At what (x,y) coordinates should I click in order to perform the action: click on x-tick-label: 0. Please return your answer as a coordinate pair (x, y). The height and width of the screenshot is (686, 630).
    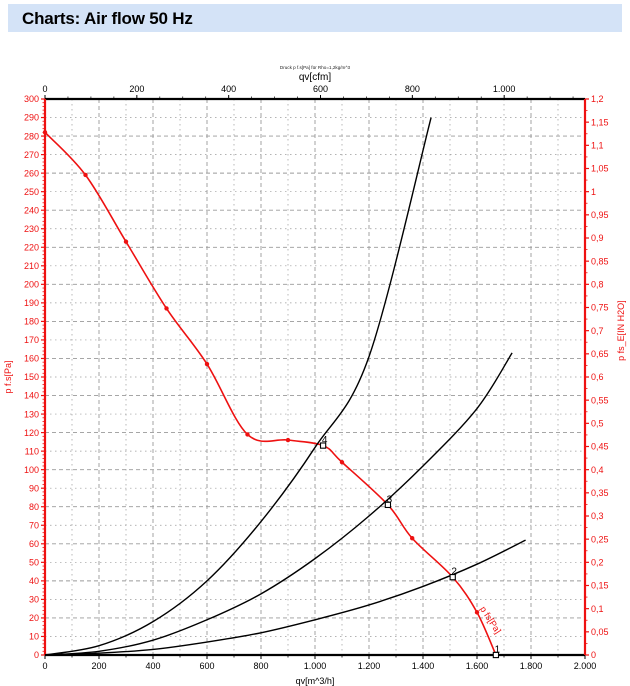
    Looking at the image, I should click on (44, 666).